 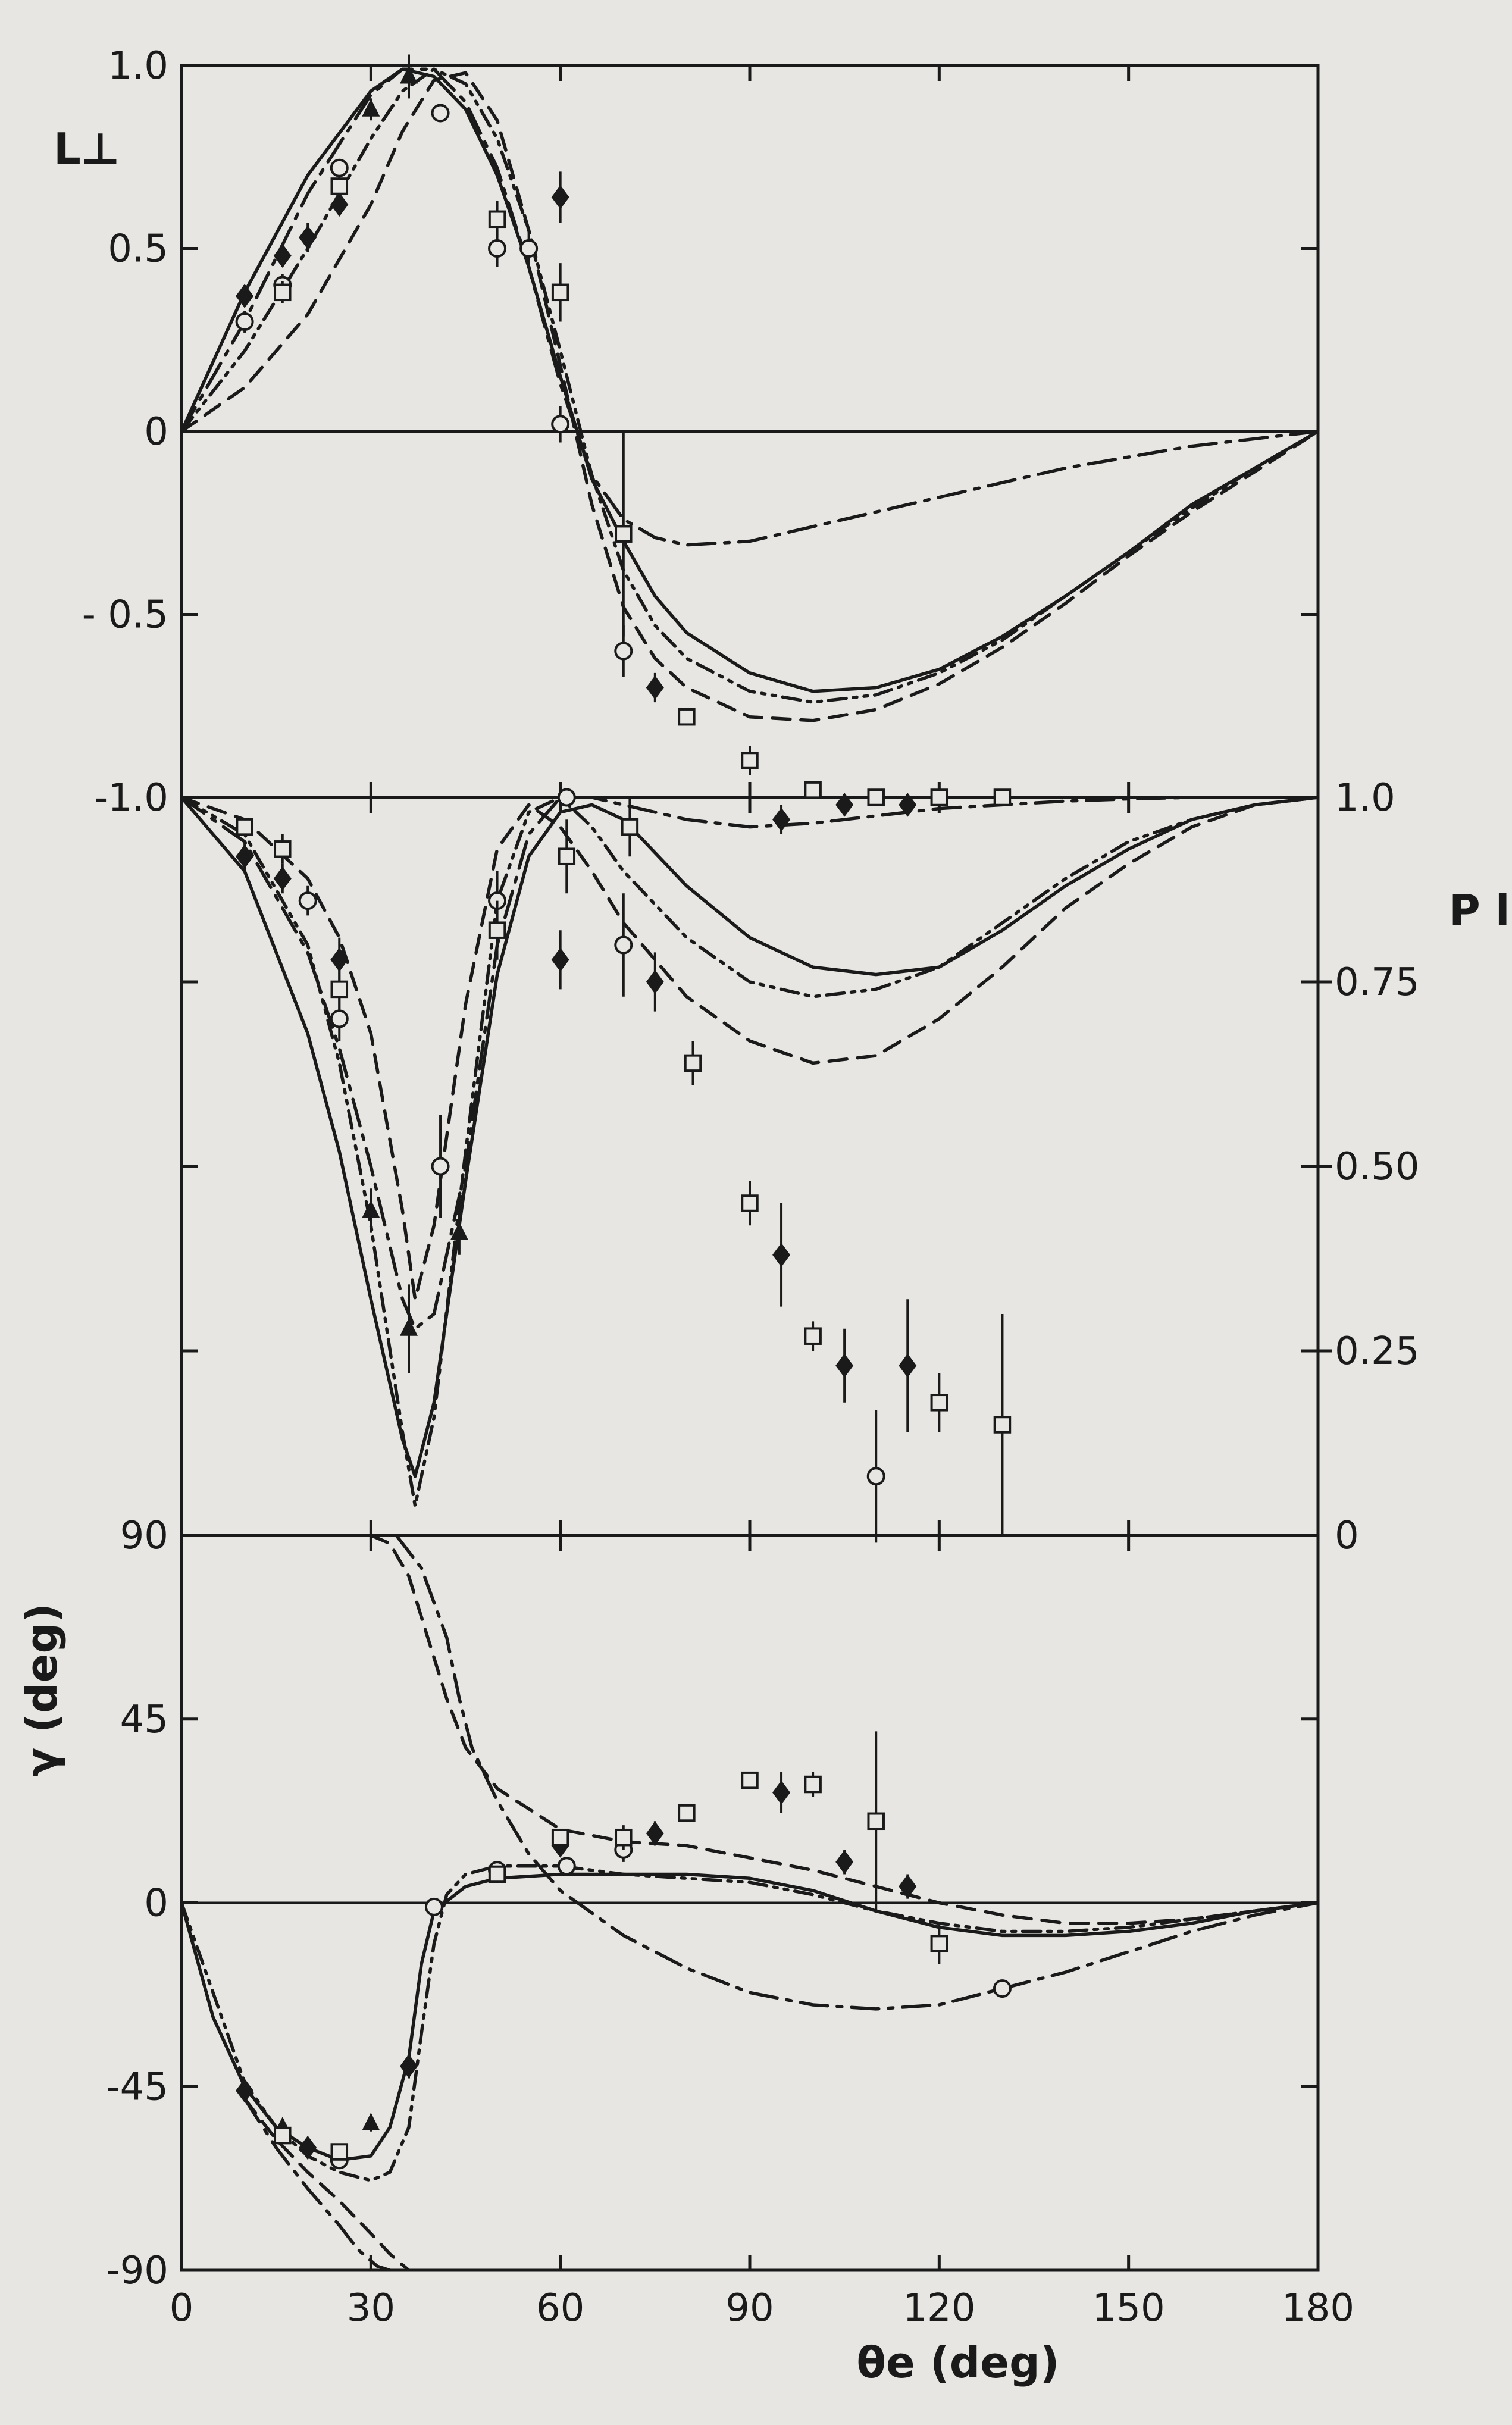 What do you see at coordinates (1318, 2308) in the screenshot?
I see `x-tick-label: 180` at bounding box center [1318, 2308].